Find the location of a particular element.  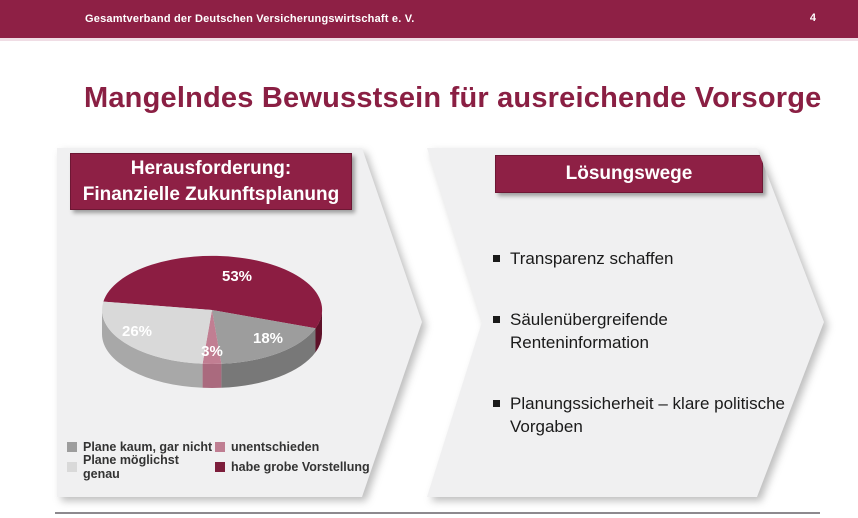

legend-item: habe grobe Vorstellung is located at coordinates (292, 467).